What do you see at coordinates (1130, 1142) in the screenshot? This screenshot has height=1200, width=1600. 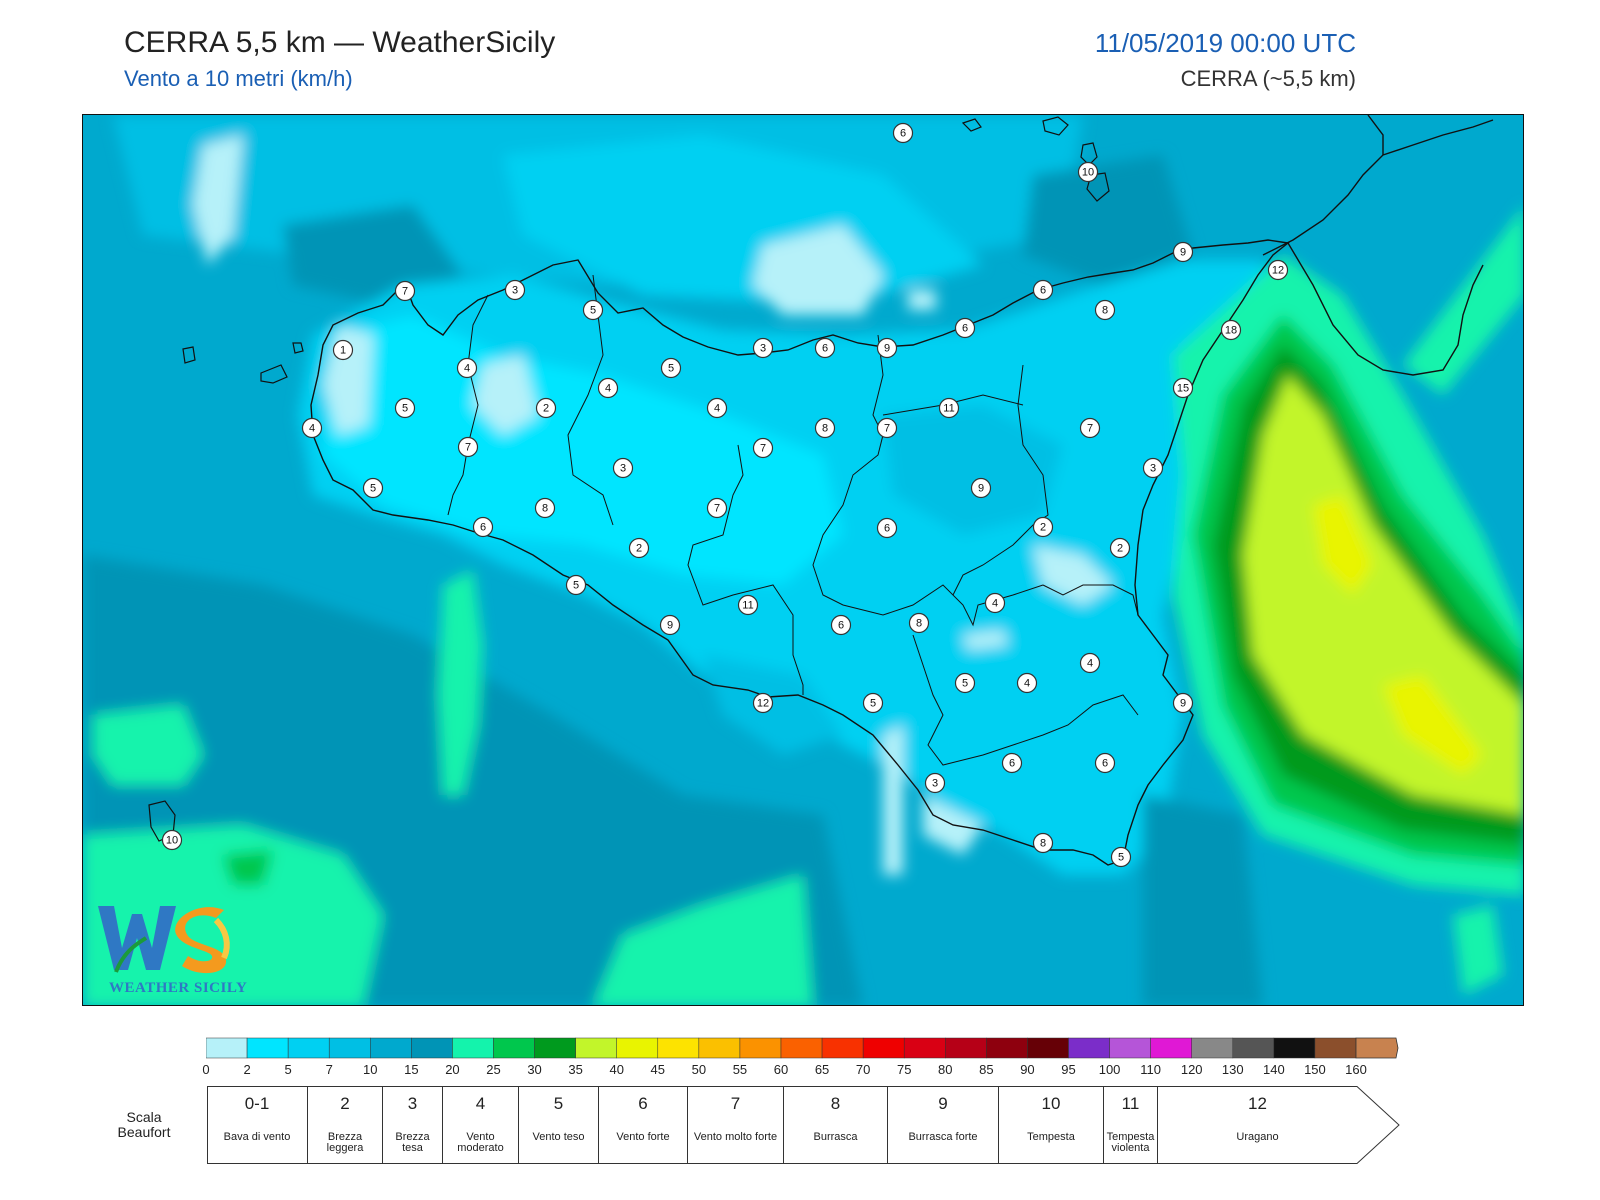 I see `beaufort-name: Tempesta violenta` at bounding box center [1130, 1142].